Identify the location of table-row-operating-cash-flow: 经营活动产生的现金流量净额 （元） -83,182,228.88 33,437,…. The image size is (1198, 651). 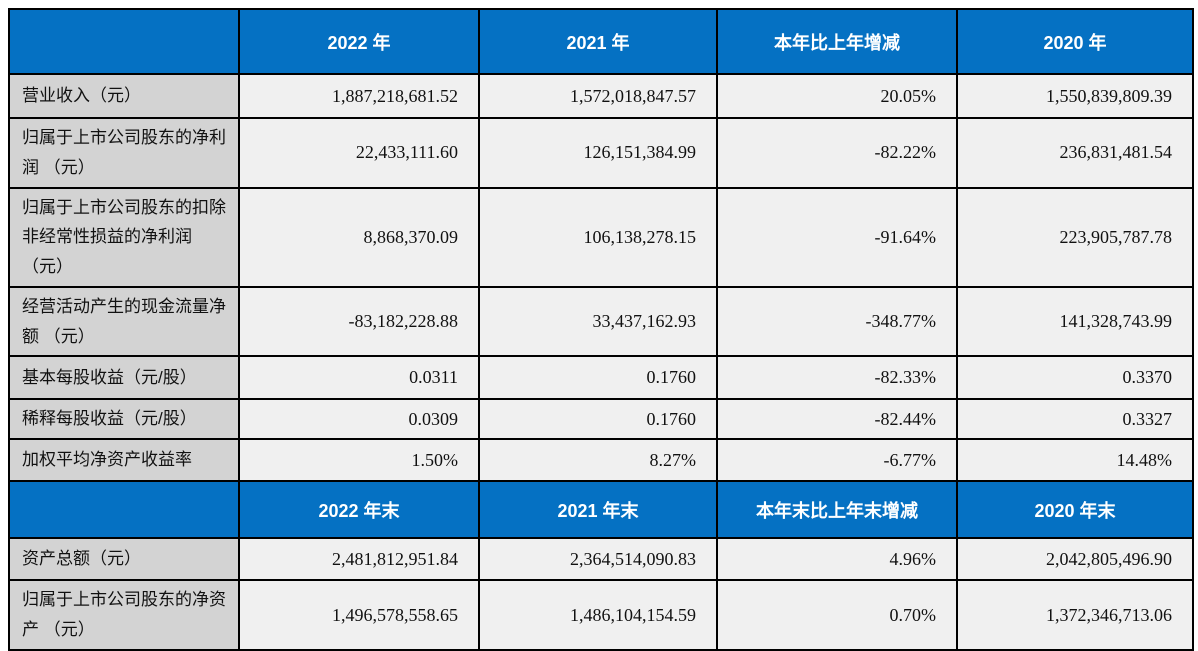
(601, 321).